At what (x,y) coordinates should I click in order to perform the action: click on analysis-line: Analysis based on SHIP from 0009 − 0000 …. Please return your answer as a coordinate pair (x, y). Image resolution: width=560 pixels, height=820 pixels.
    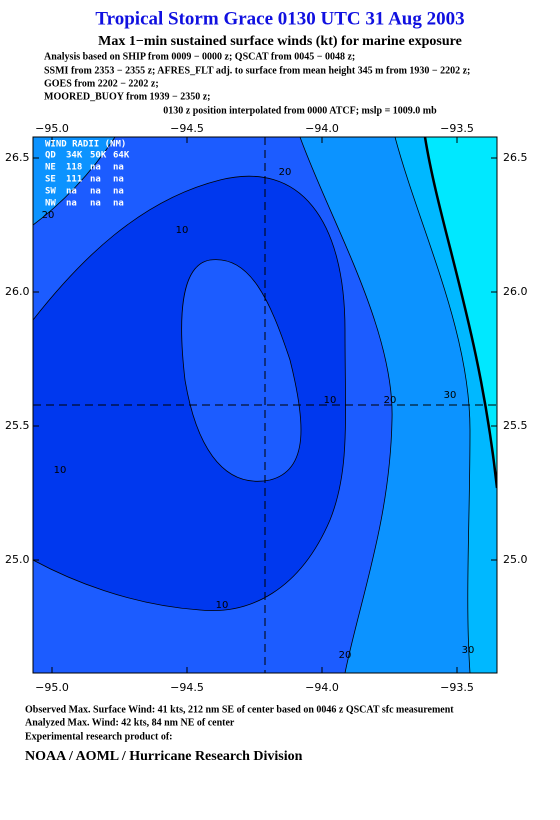
    Looking at the image, I should click on (199, 56).